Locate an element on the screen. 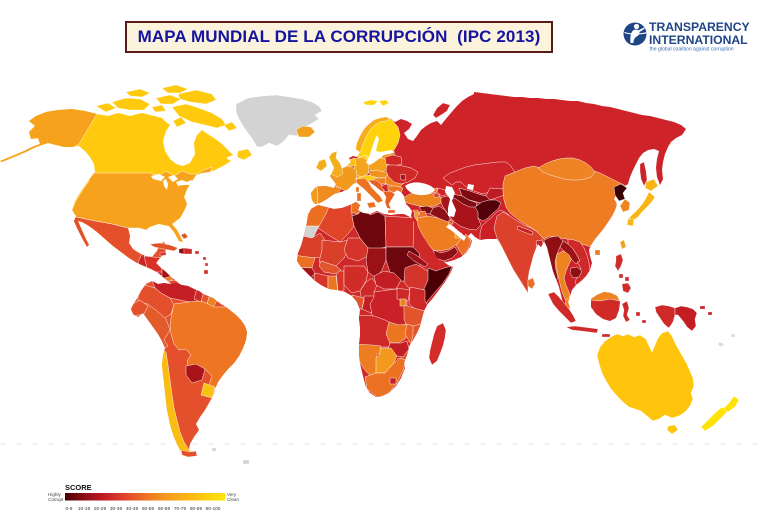  svg-text: 70-79 is located at coordinates (180, 509).